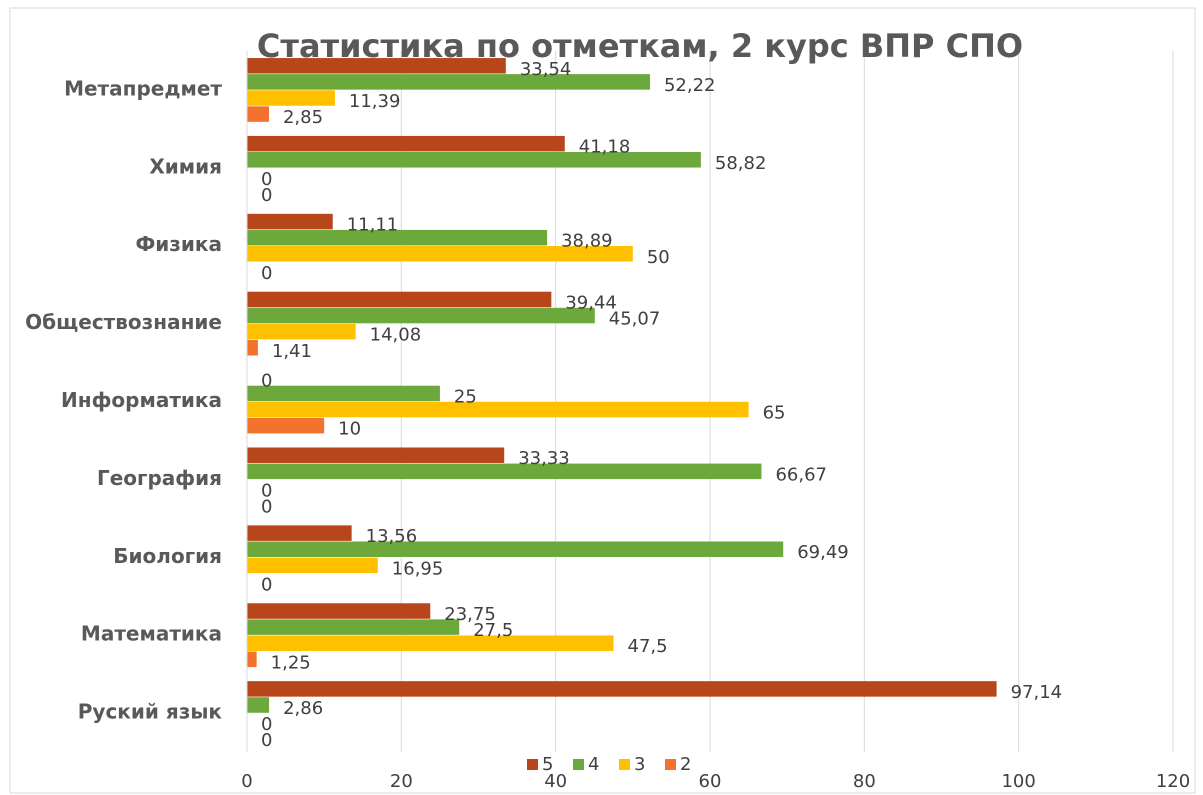  Describe the element at coordinates (178, 244) in the screenshot. I see `y-tick-label: Физика` at that location.